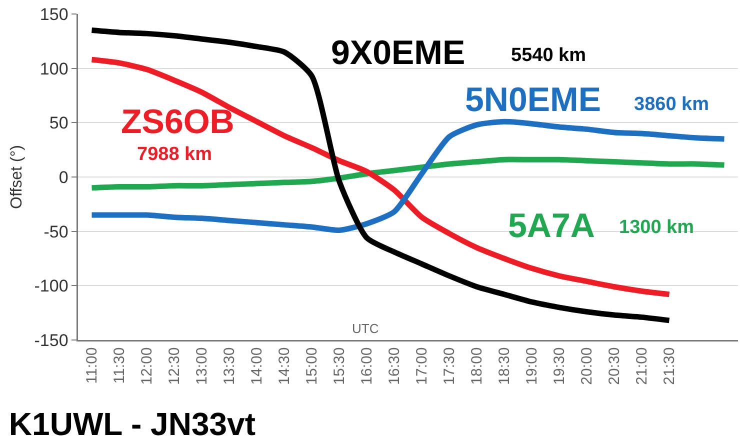  Describe the element at coordinates (312, 366) in the screenshot. I see `x-tick-label: 15:00` at that location.